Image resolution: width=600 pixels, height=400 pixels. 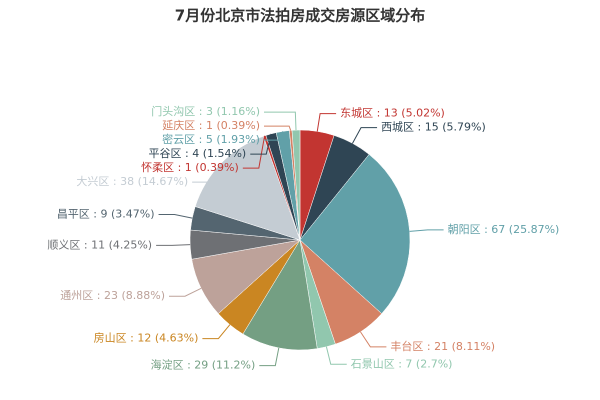 I want to click on data-label: 密云区 : 5 (1.93%), so click(x=211, y=139).